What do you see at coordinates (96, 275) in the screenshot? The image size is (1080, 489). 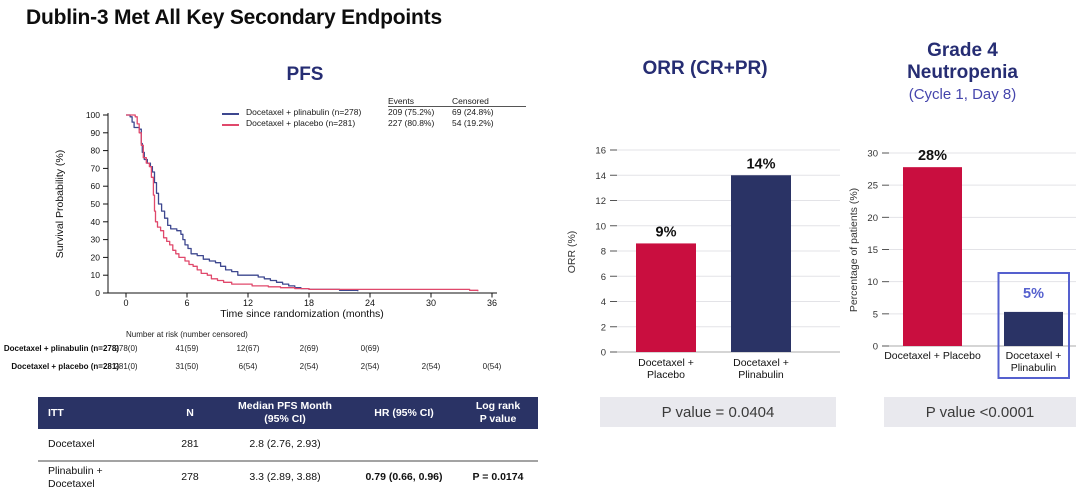 I see `km-ytick-label: 10` at bounding box center [96, 275].